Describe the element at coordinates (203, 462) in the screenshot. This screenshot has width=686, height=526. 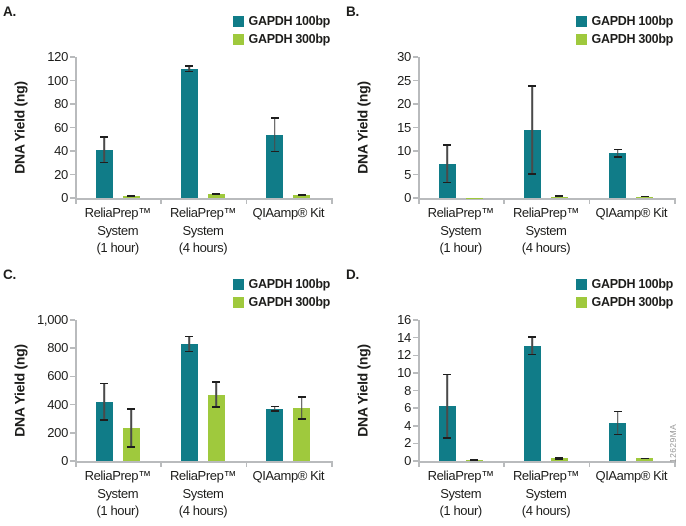
I see `x-axis-line` at that location.